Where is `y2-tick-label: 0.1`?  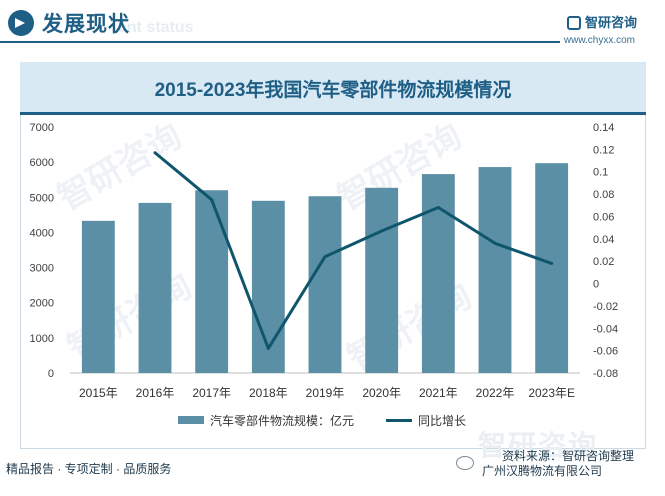 y2-tick-label: 0.1 is located at coordinates (600, 173).